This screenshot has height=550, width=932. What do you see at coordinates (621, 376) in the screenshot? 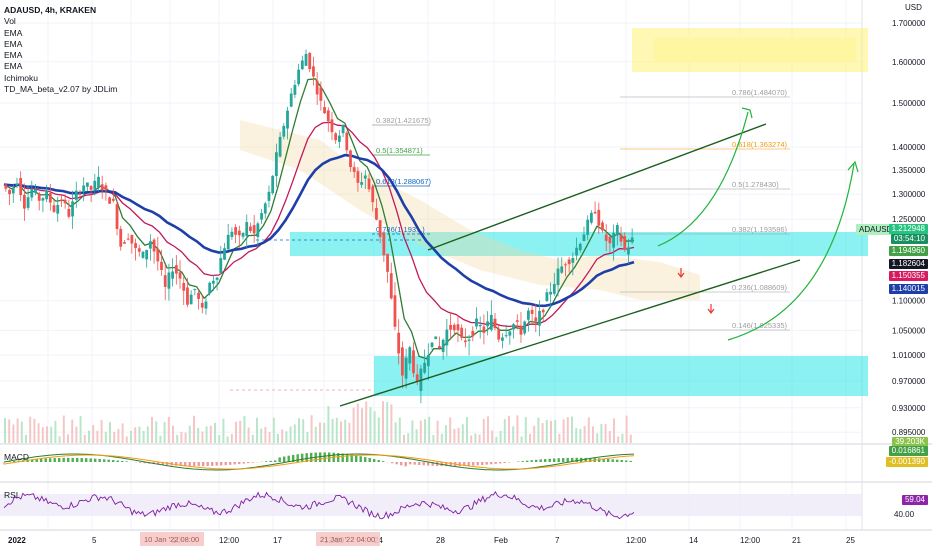
I see `support-zone` at bounding box center [621, 376].